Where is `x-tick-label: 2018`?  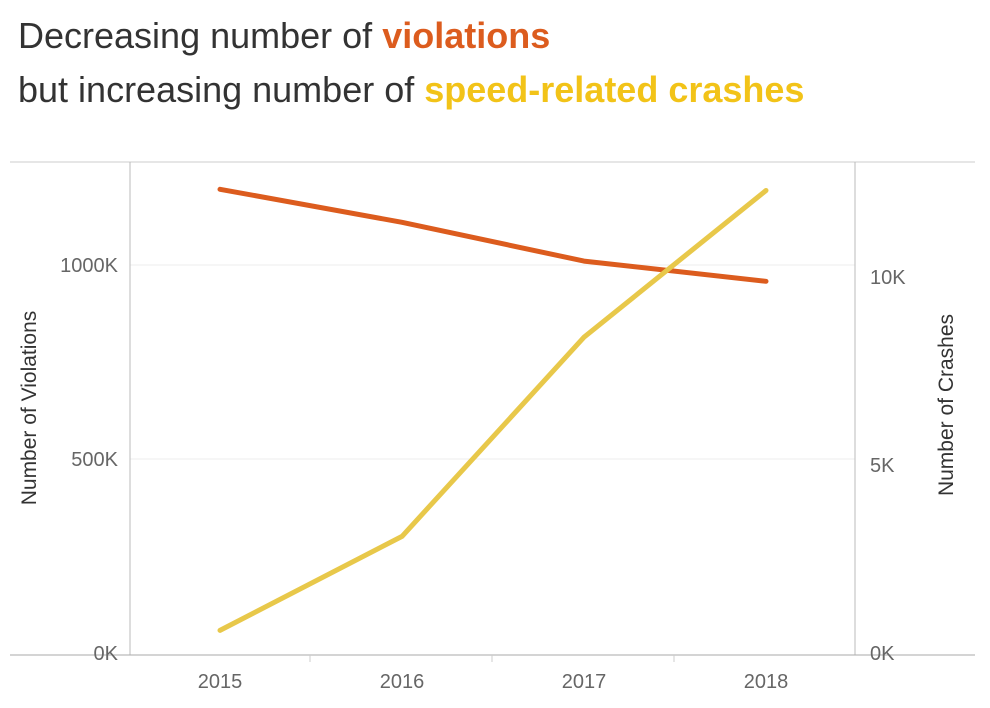
x-tick-label: 2018 is located at coordinates (766, 682).